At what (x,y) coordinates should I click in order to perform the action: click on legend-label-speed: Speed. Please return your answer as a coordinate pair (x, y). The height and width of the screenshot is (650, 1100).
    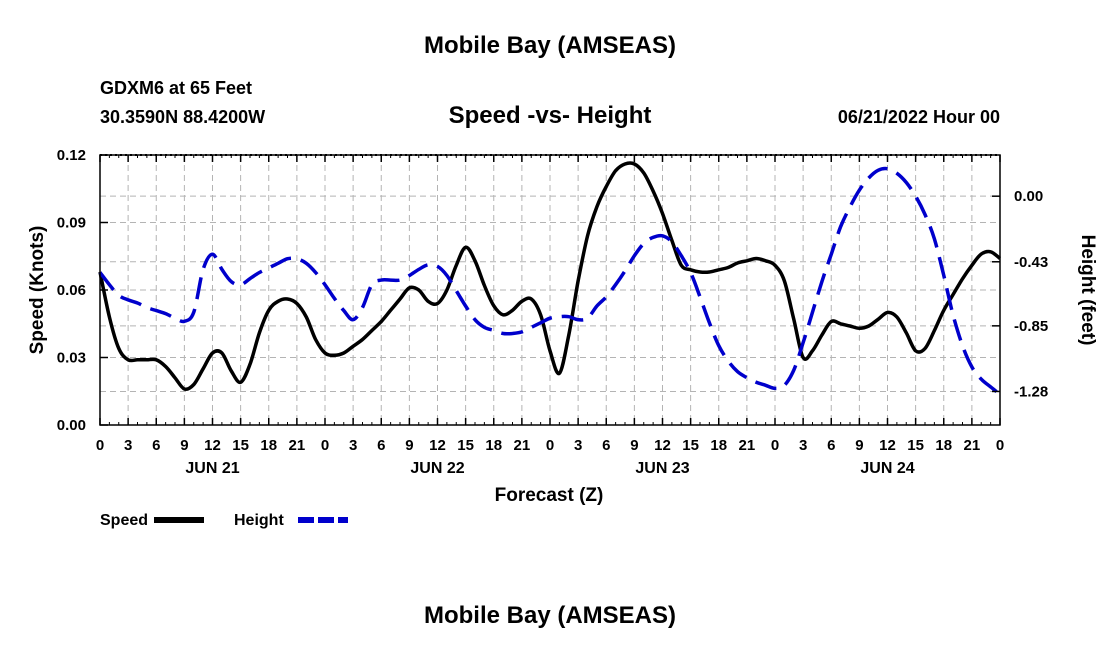
    Looking at the image, I should click on (124, 520).